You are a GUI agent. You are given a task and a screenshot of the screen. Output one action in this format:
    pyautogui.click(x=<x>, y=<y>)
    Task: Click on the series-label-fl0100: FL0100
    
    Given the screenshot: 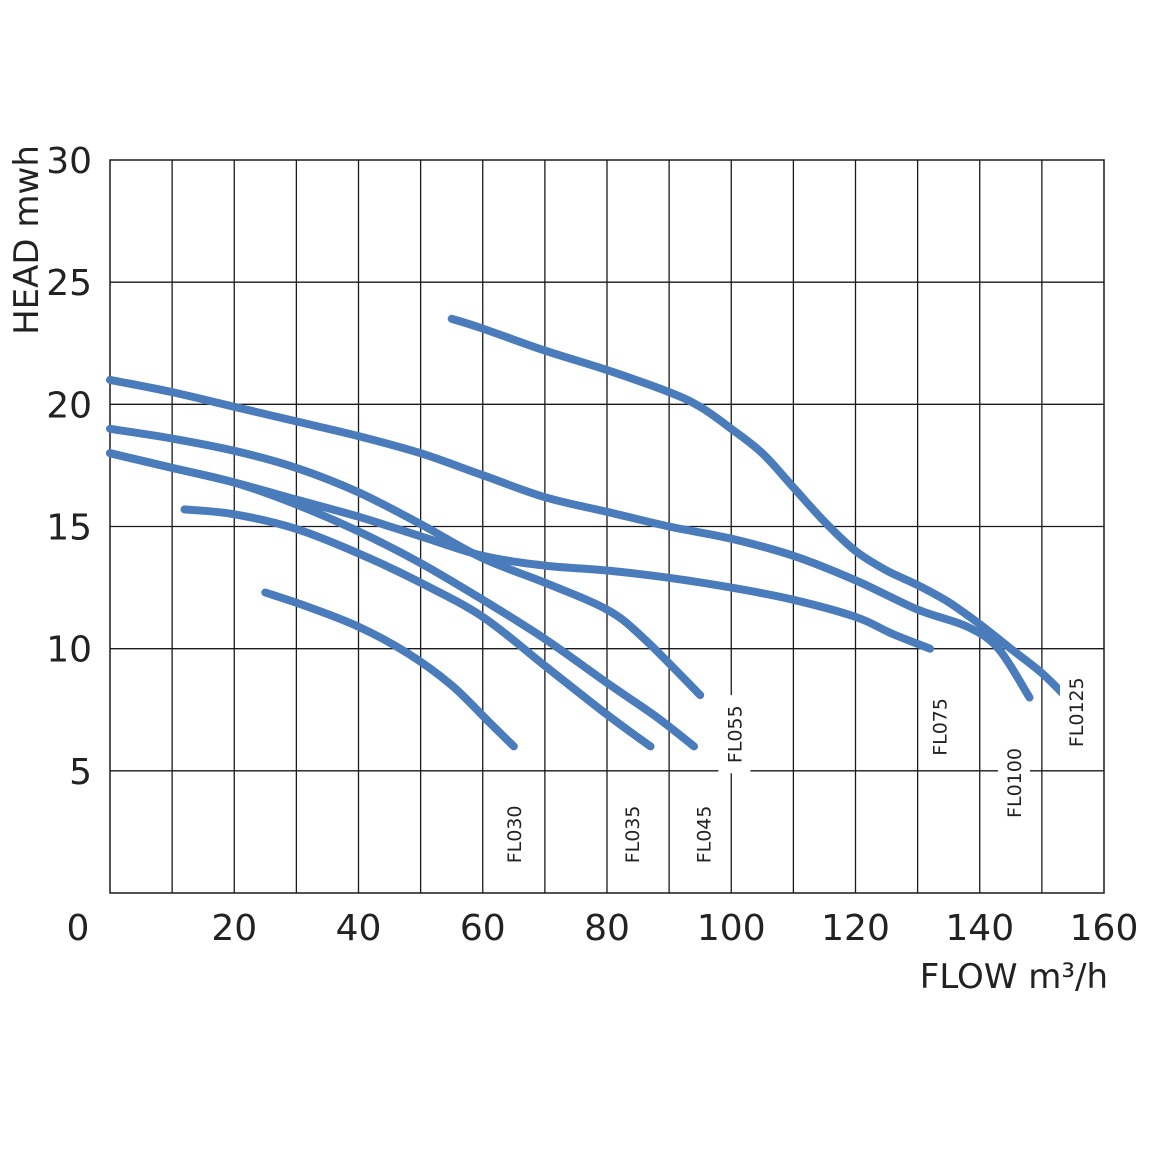 What is the action you would take?
    pyautogui.click(x=1013, y=783)
    